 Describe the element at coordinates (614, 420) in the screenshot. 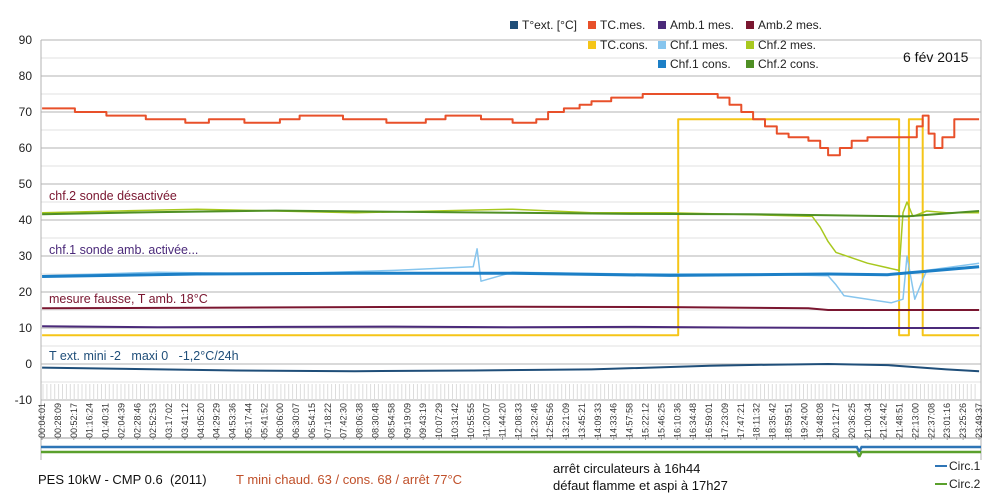

I see `x-tick-label: 14:33:46` at that location.